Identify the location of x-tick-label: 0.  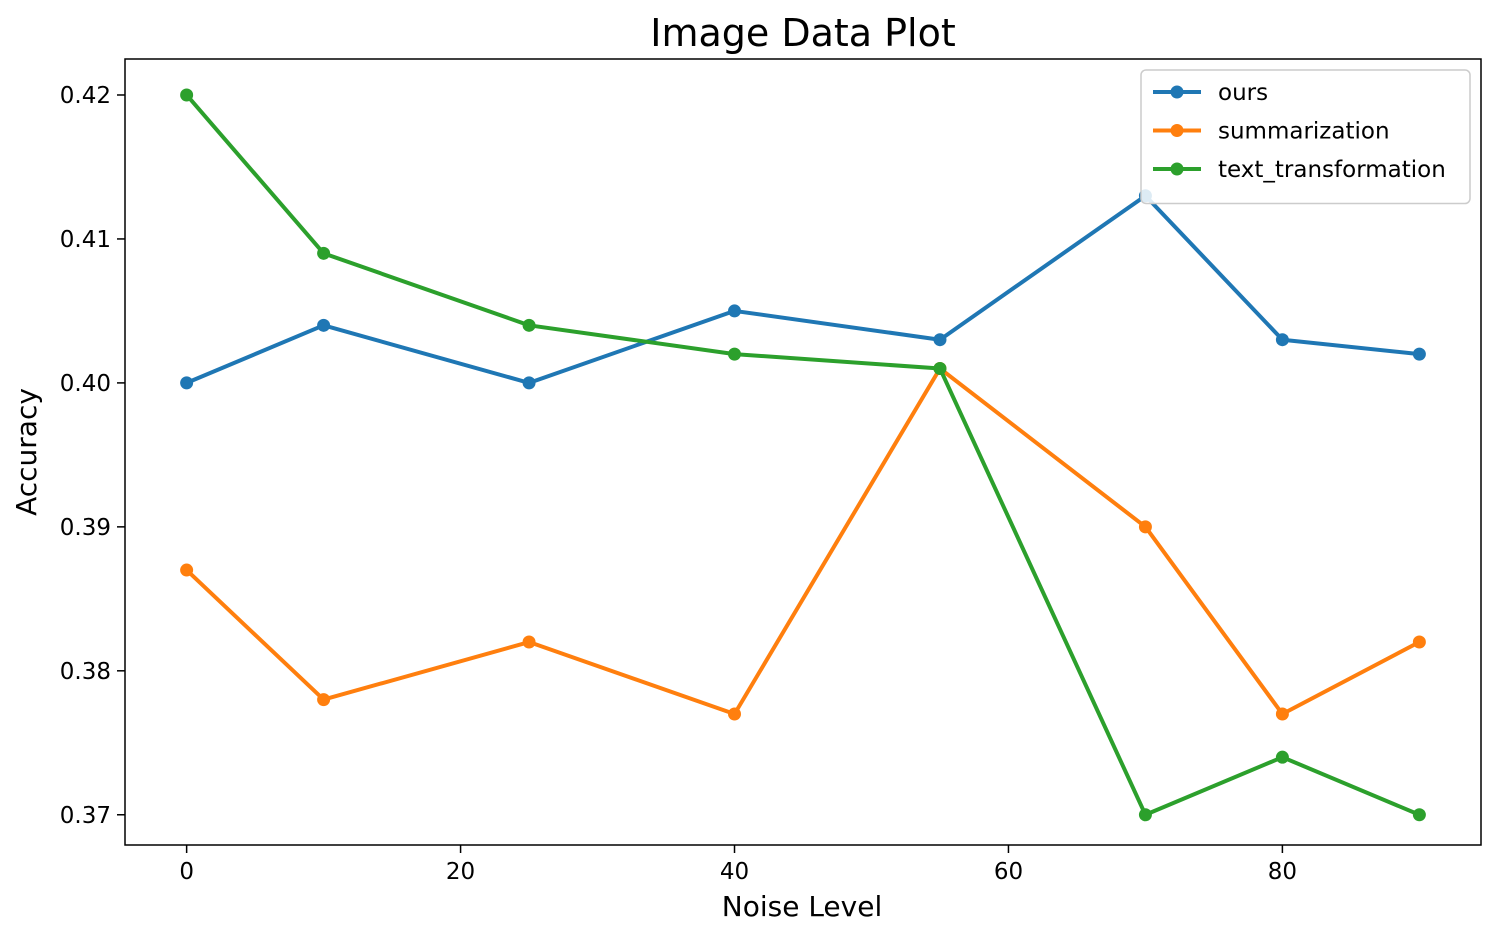
(186, 872).